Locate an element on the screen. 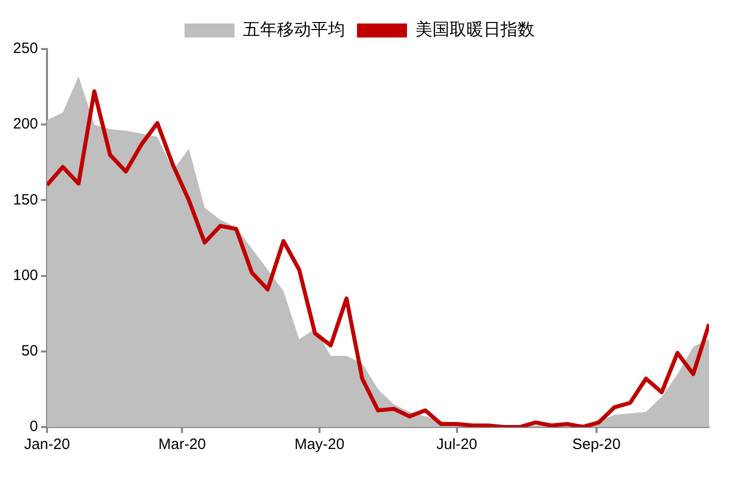 This screenshot has height=477, width=729. y-tick-label: 100 is located at coordinates (25, 275).